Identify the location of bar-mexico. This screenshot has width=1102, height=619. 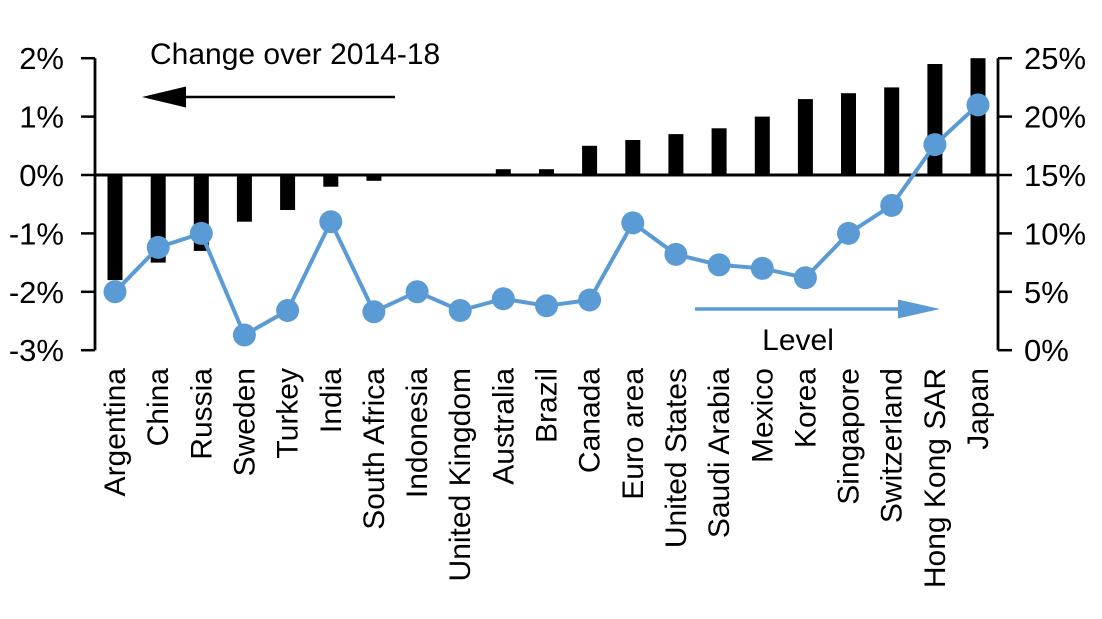
(762, 145).